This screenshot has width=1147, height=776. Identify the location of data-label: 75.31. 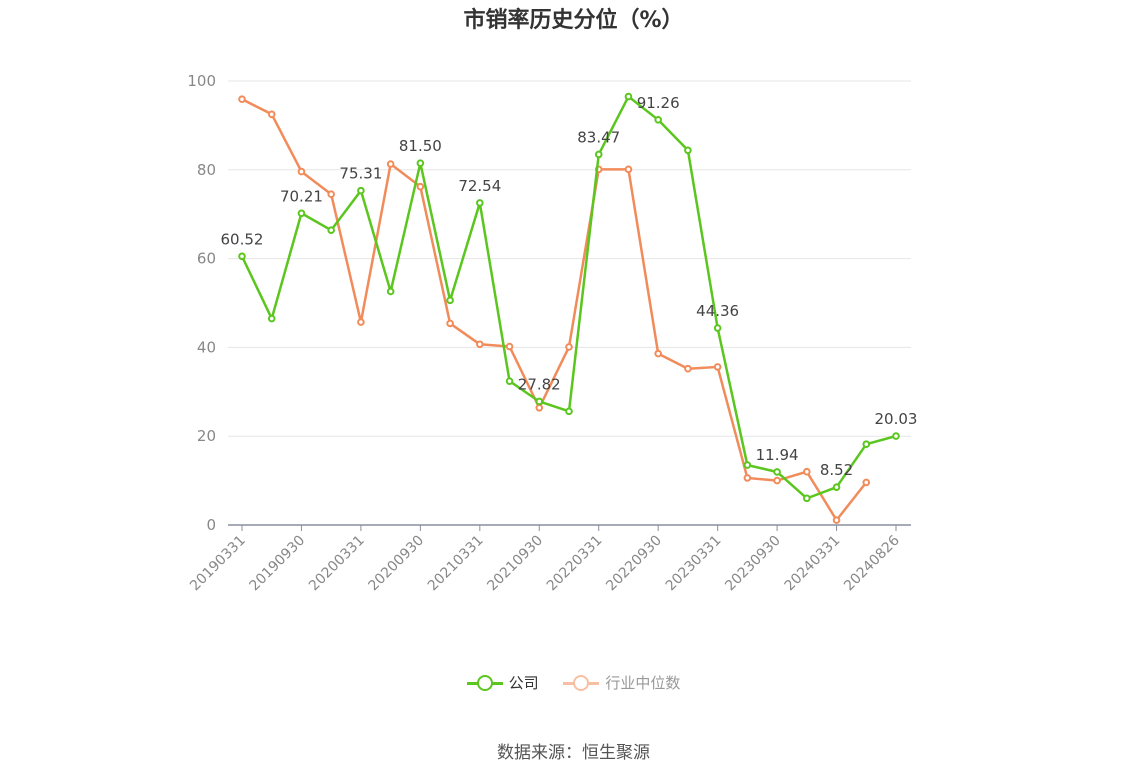
(360, 174).